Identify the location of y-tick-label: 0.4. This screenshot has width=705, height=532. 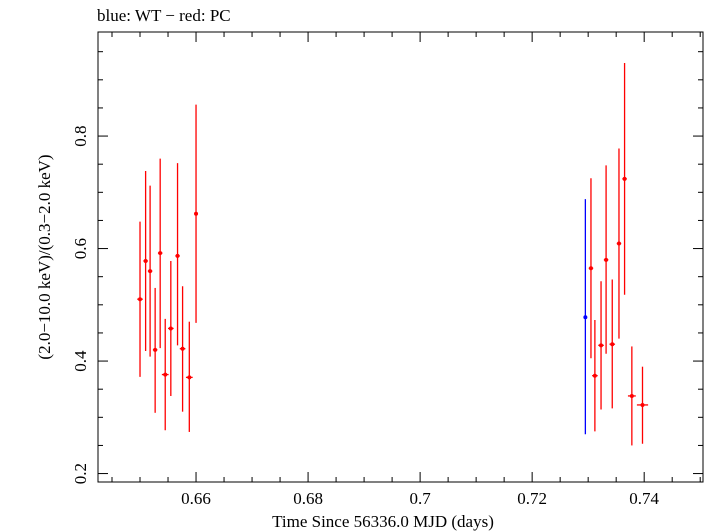
(80, 361).